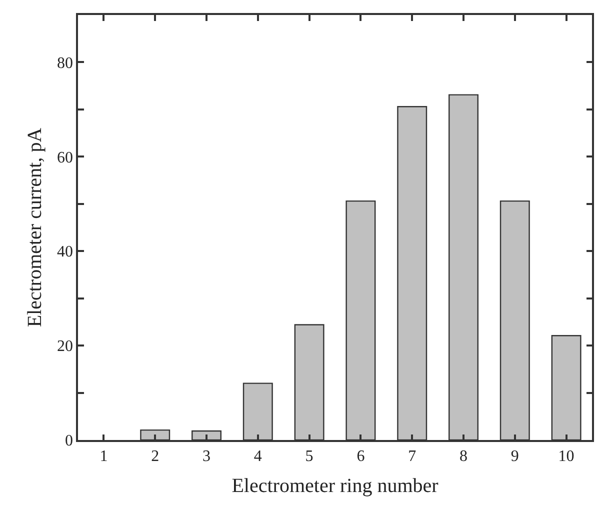  What do you see at coordinates (258, 456) in the screenshot?
I see `x-tick-label: 4` at bounding box center [258, 456].